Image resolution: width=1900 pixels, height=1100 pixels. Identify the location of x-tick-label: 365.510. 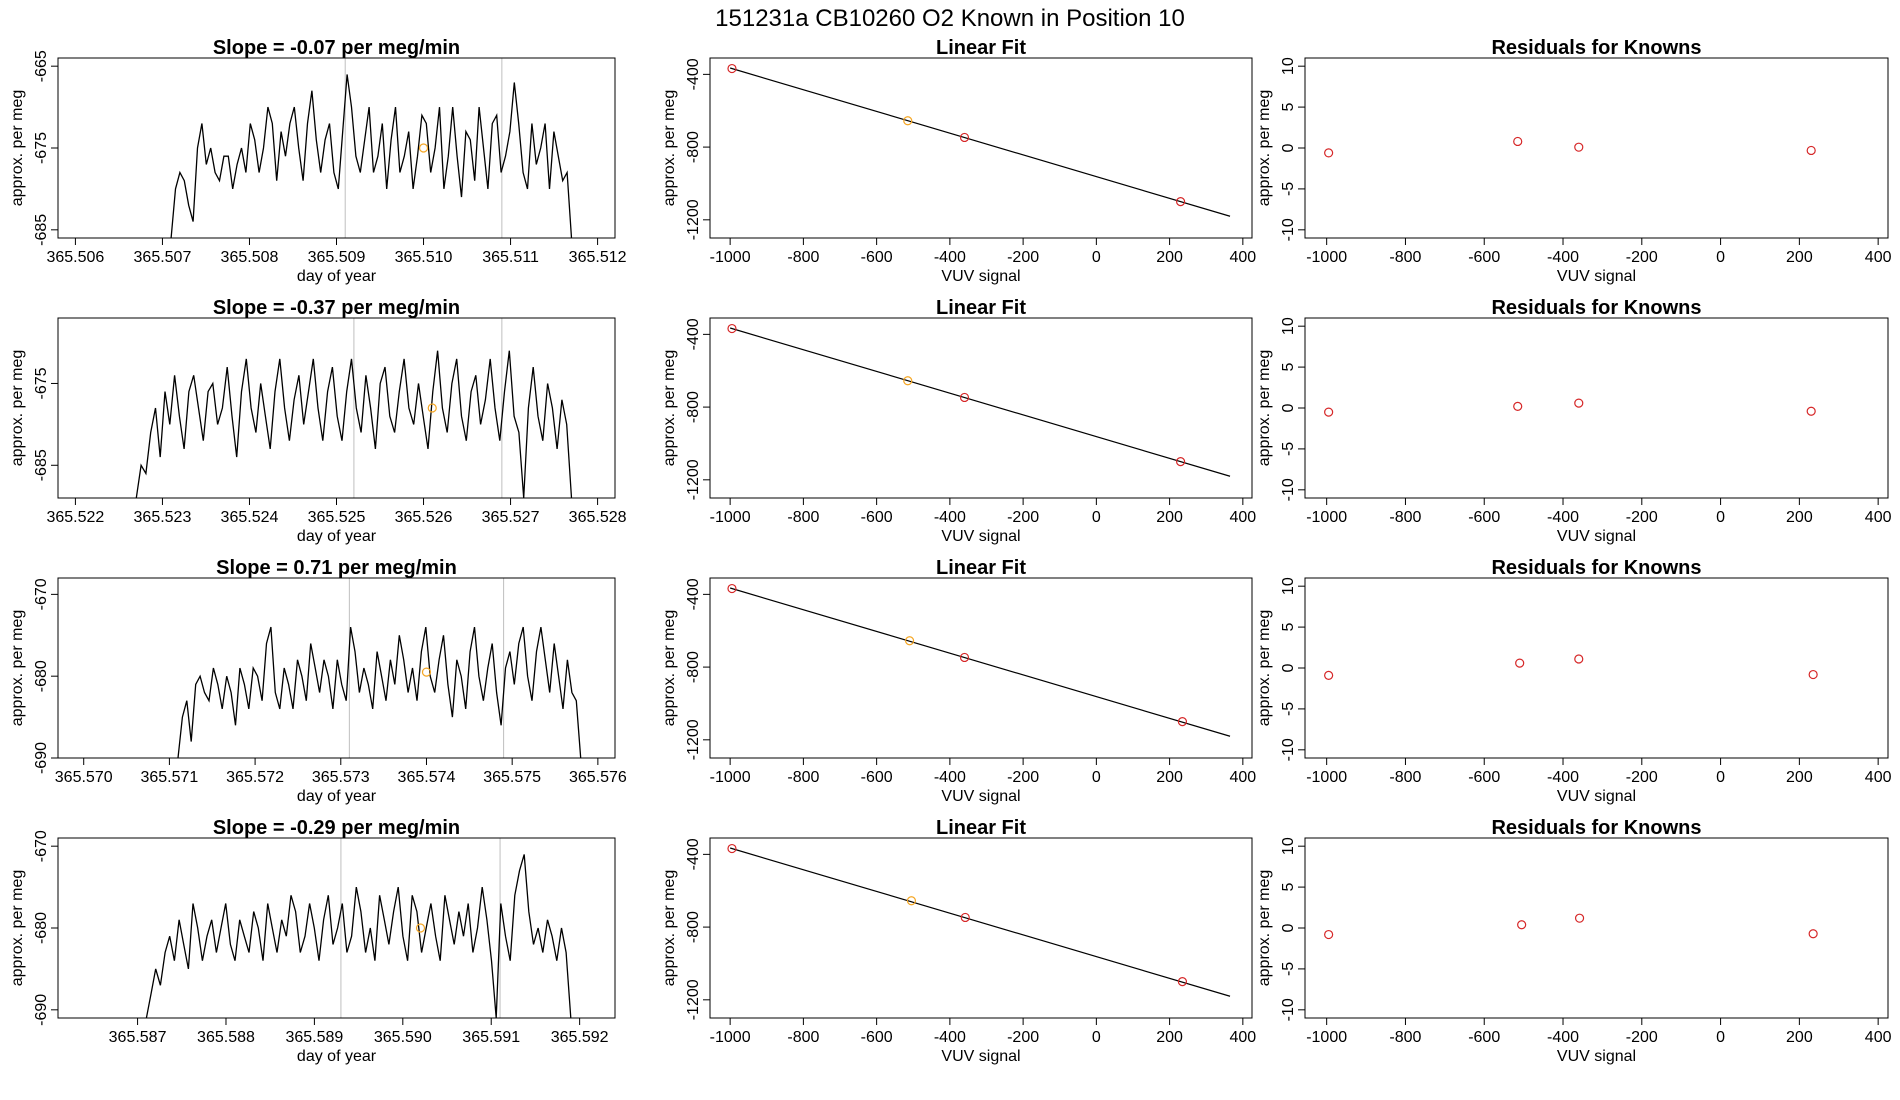
(424, 257).